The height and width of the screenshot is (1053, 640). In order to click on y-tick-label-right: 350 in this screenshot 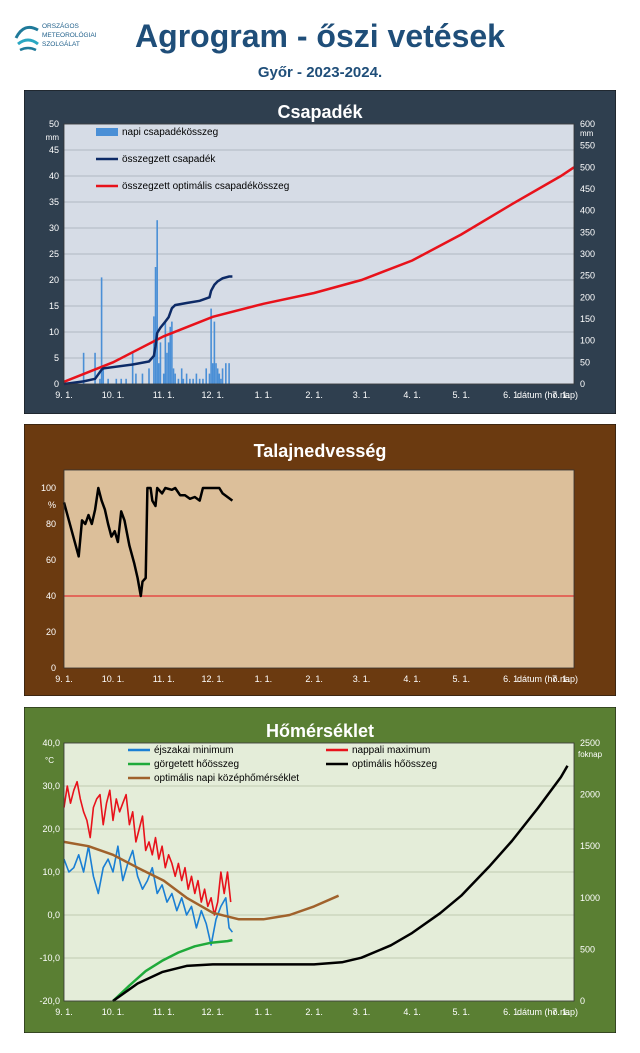, I will do `click(587, 232)`.